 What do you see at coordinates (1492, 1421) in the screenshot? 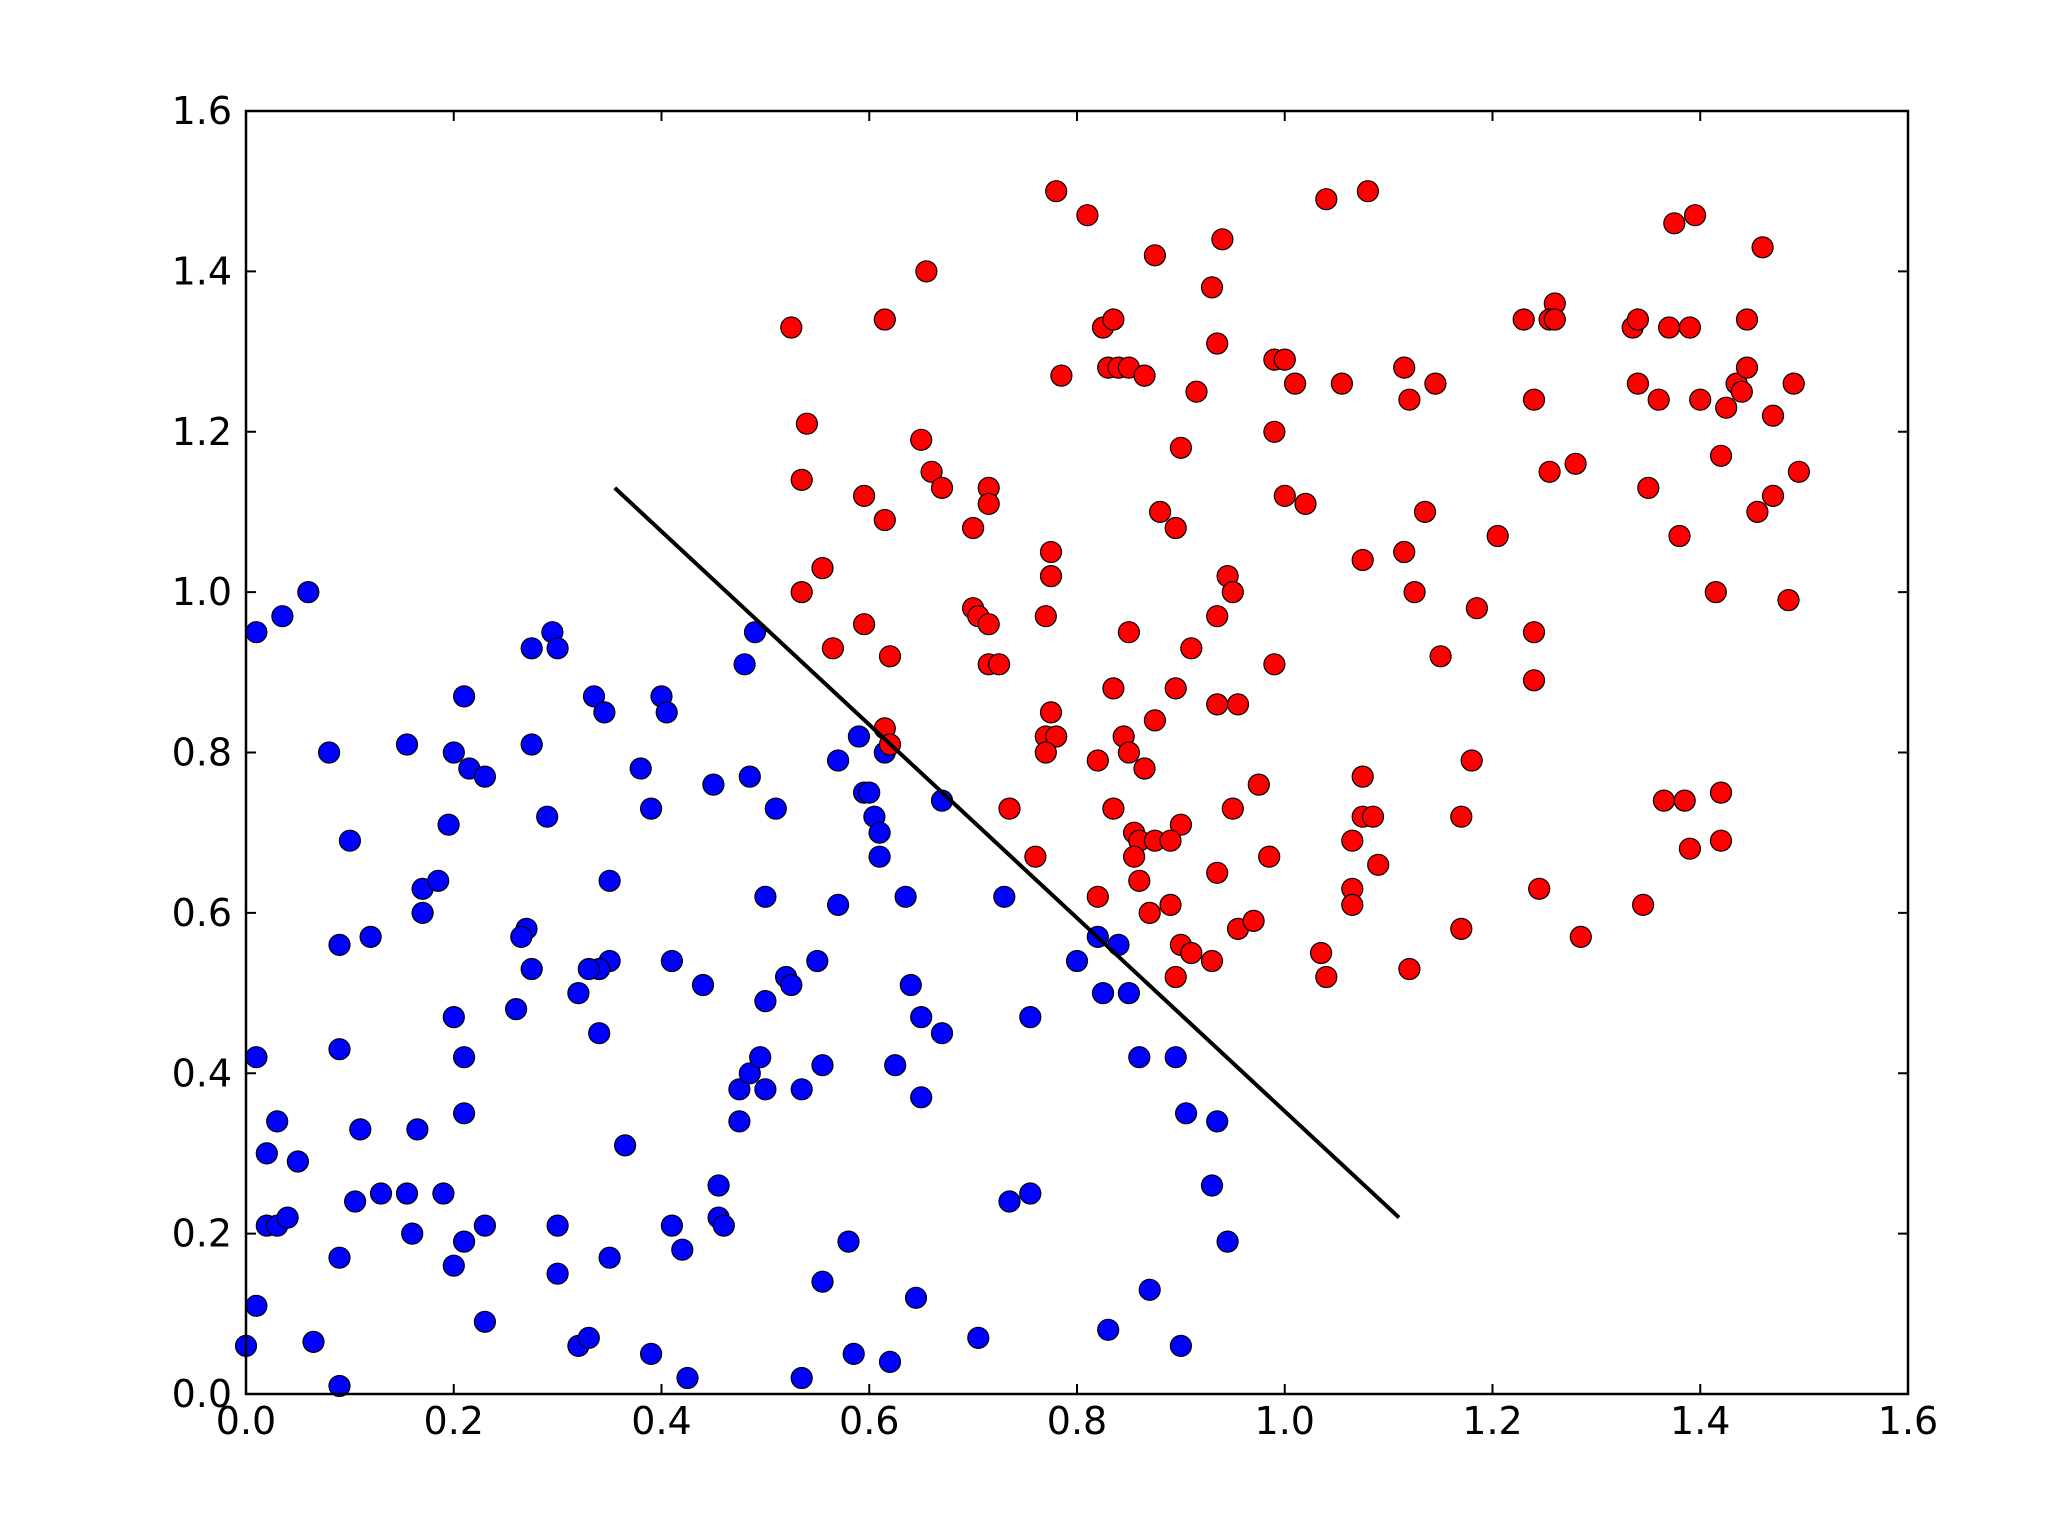
I see `x-tick-label-6: 1.2` at bounding box center [1492, 1421].